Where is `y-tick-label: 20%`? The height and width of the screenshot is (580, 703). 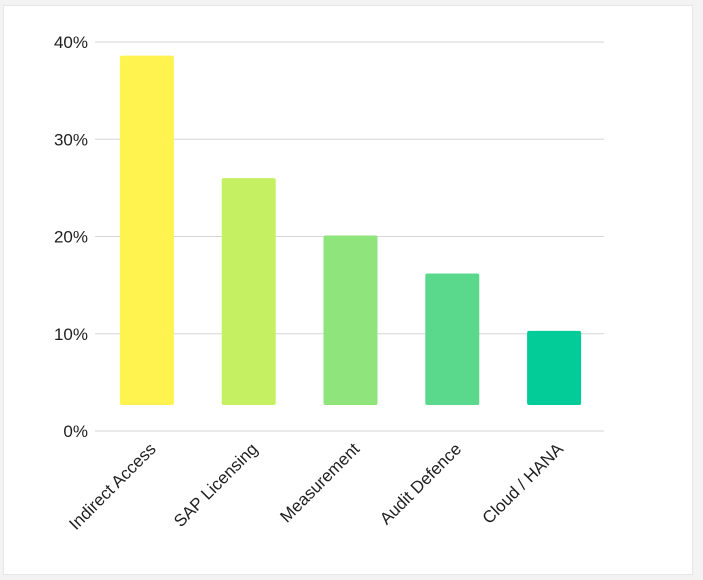
y-tick-label: 20% is located at coordinates (71, 237).